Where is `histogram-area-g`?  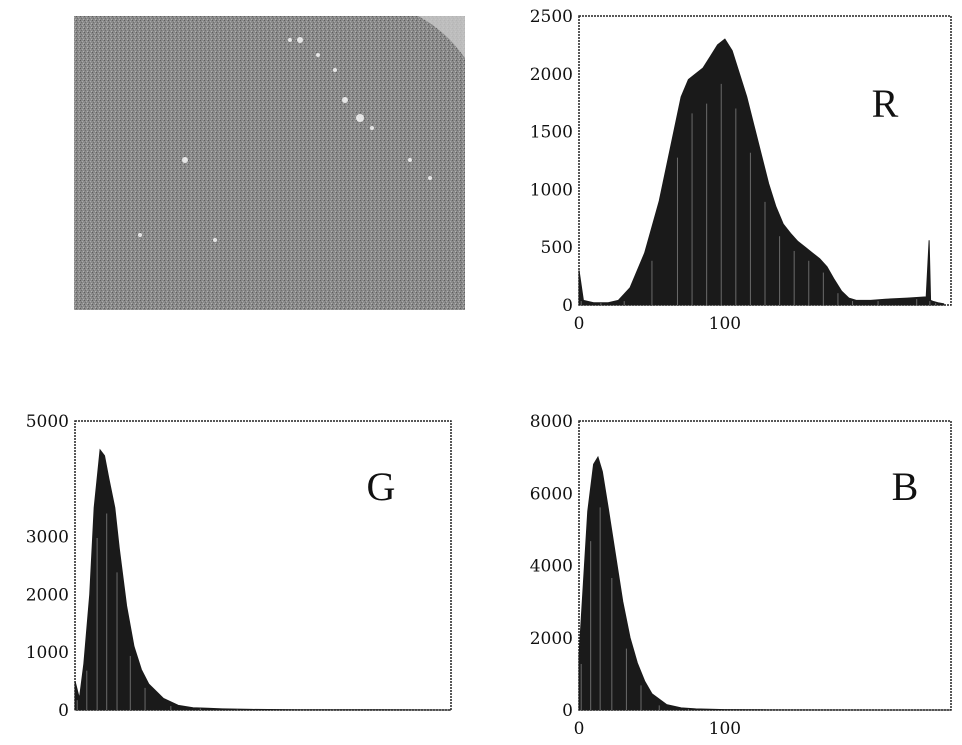
histogram-area-g is located at coordinates (263, 579).